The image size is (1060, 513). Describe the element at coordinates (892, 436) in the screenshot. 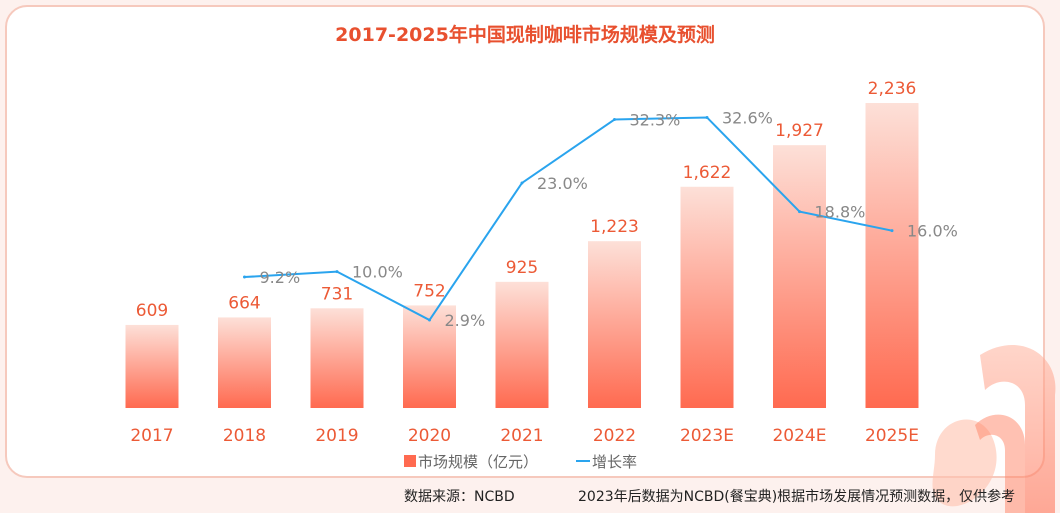

I see `x-tick-label-2025E: 2025E` at that location.